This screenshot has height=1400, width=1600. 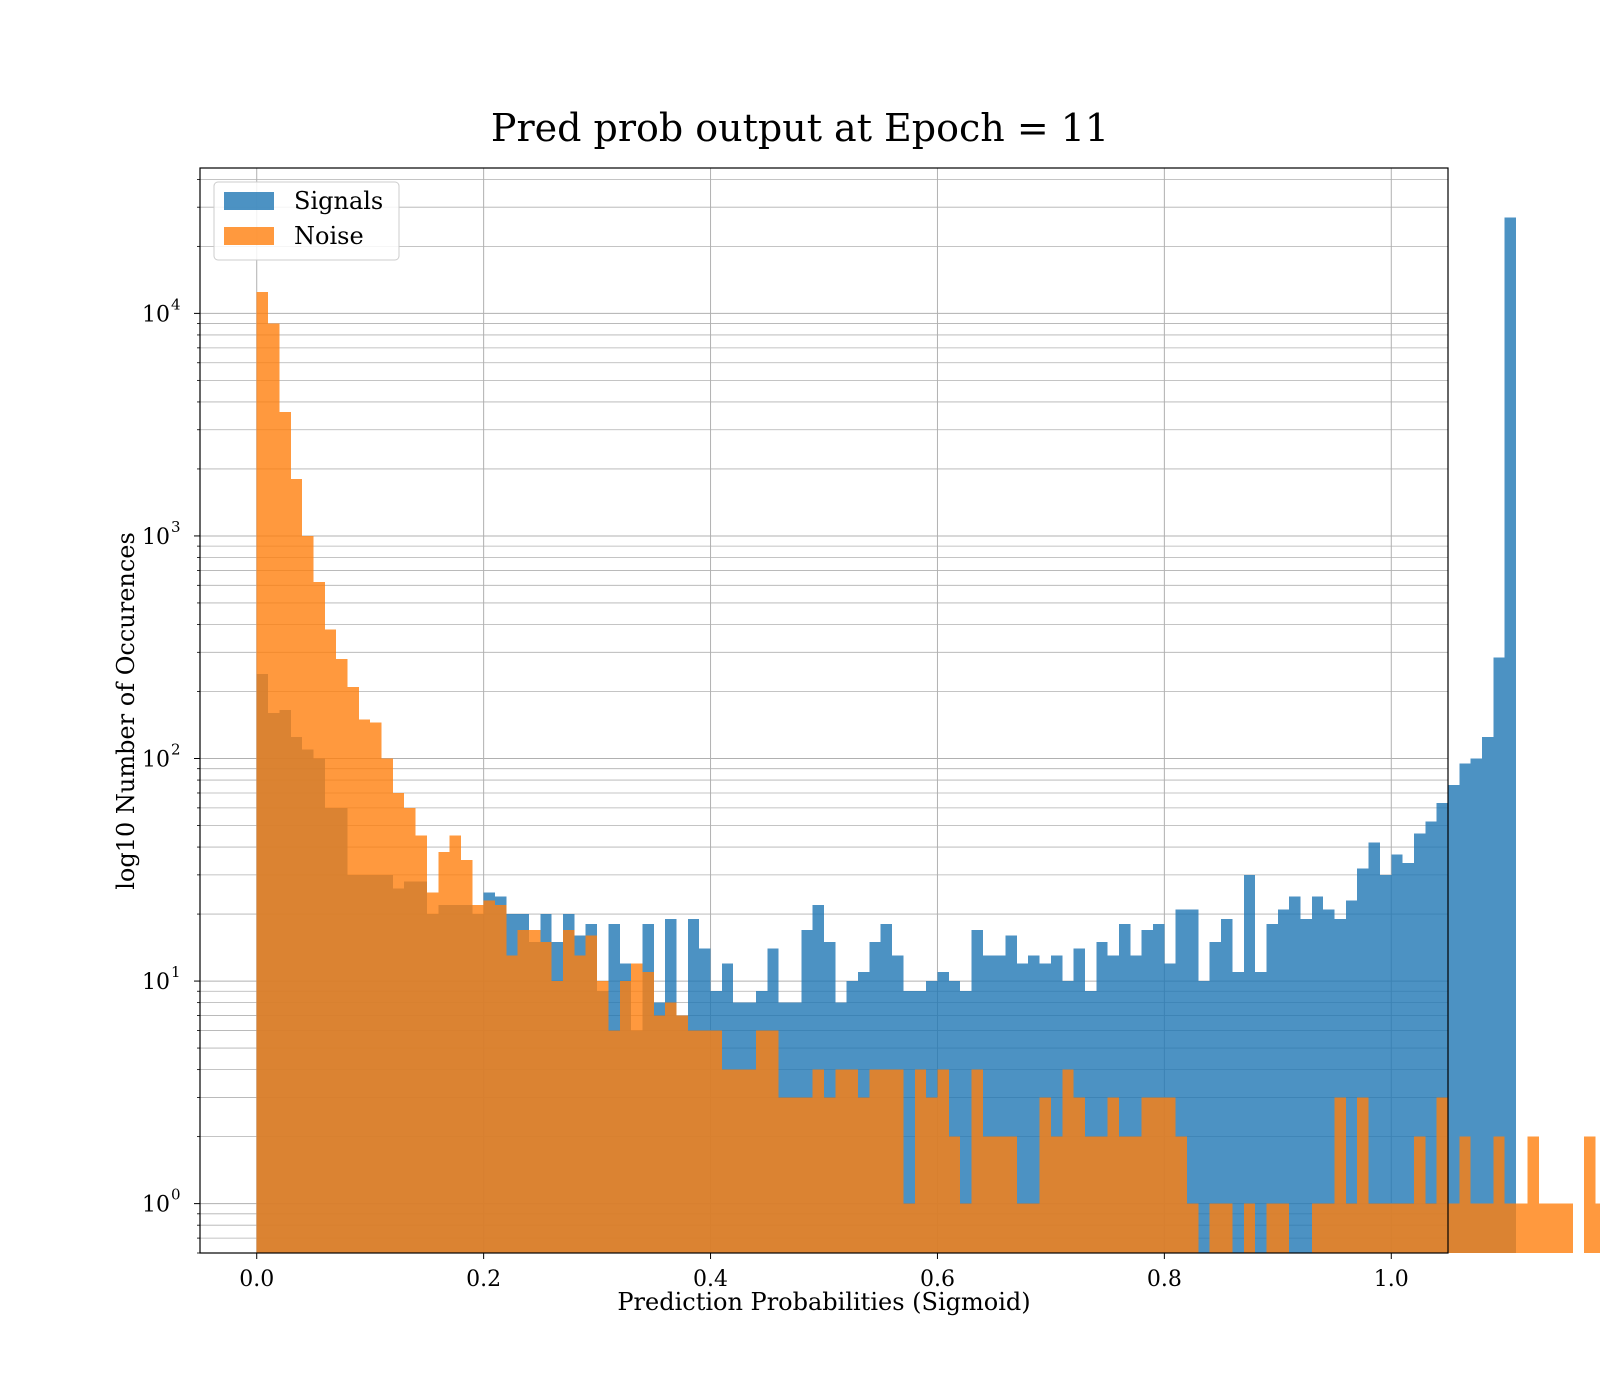 I want to click on x-tick-label: 0.4, so click(x=710, y=1279).